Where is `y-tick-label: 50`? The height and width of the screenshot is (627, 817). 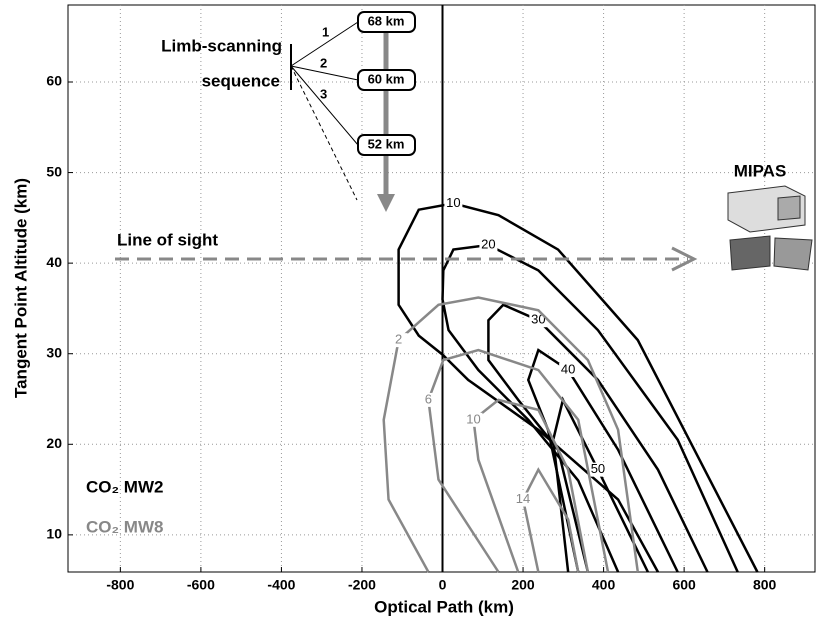
y-tick-label: 50 is located at coordinates (54, 171).